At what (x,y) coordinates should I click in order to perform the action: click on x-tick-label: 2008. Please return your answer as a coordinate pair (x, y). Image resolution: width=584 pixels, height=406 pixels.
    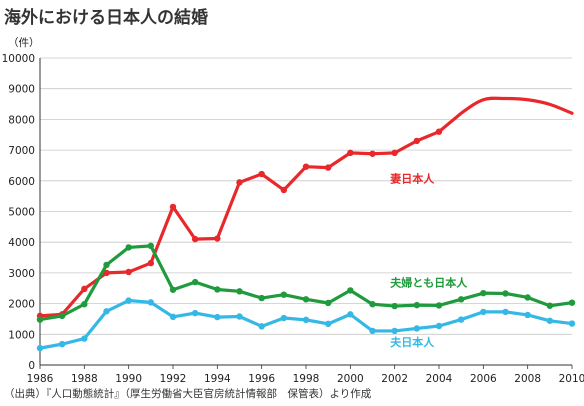
    Looking at the image, I should click on (527, 379).